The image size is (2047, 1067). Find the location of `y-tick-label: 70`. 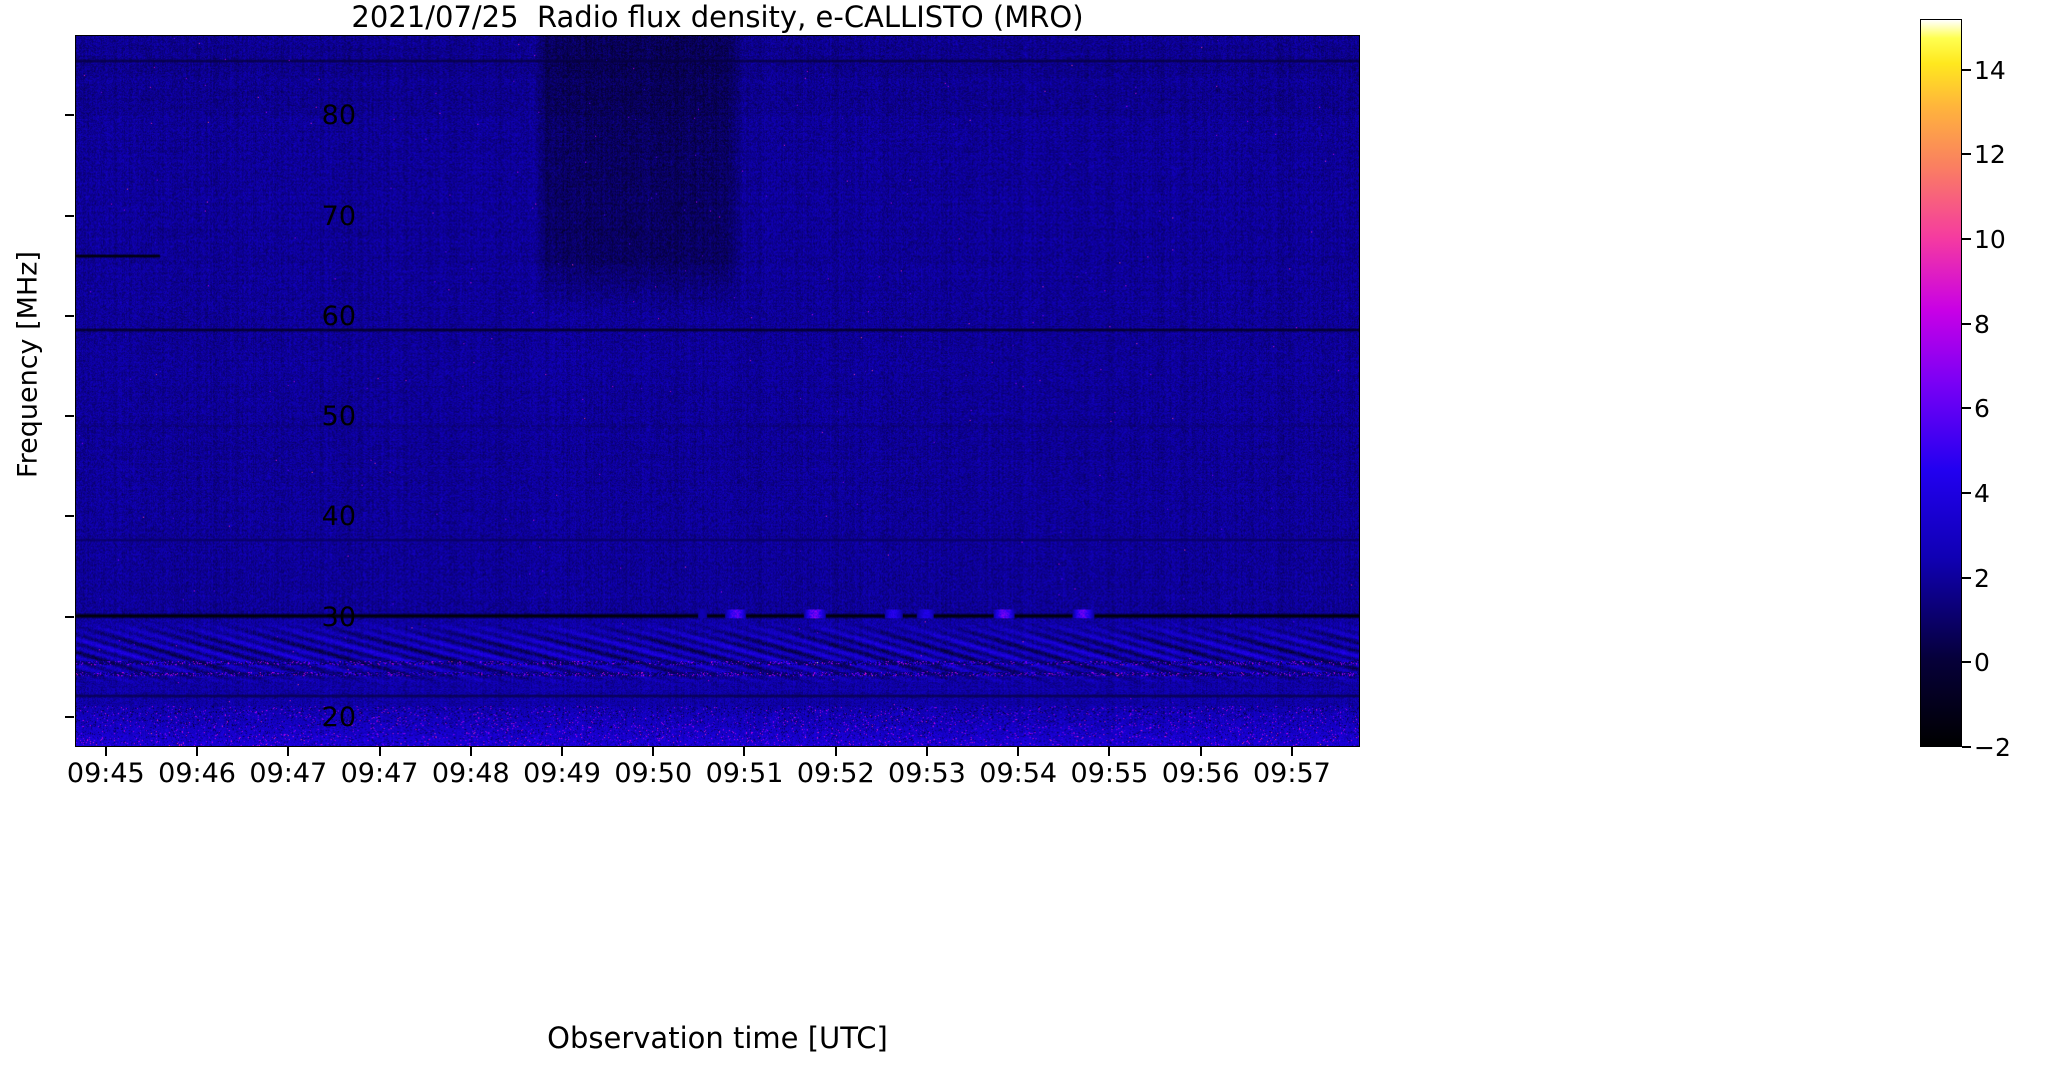

y-tick-label: 70 is located at coordinates (338, 216).